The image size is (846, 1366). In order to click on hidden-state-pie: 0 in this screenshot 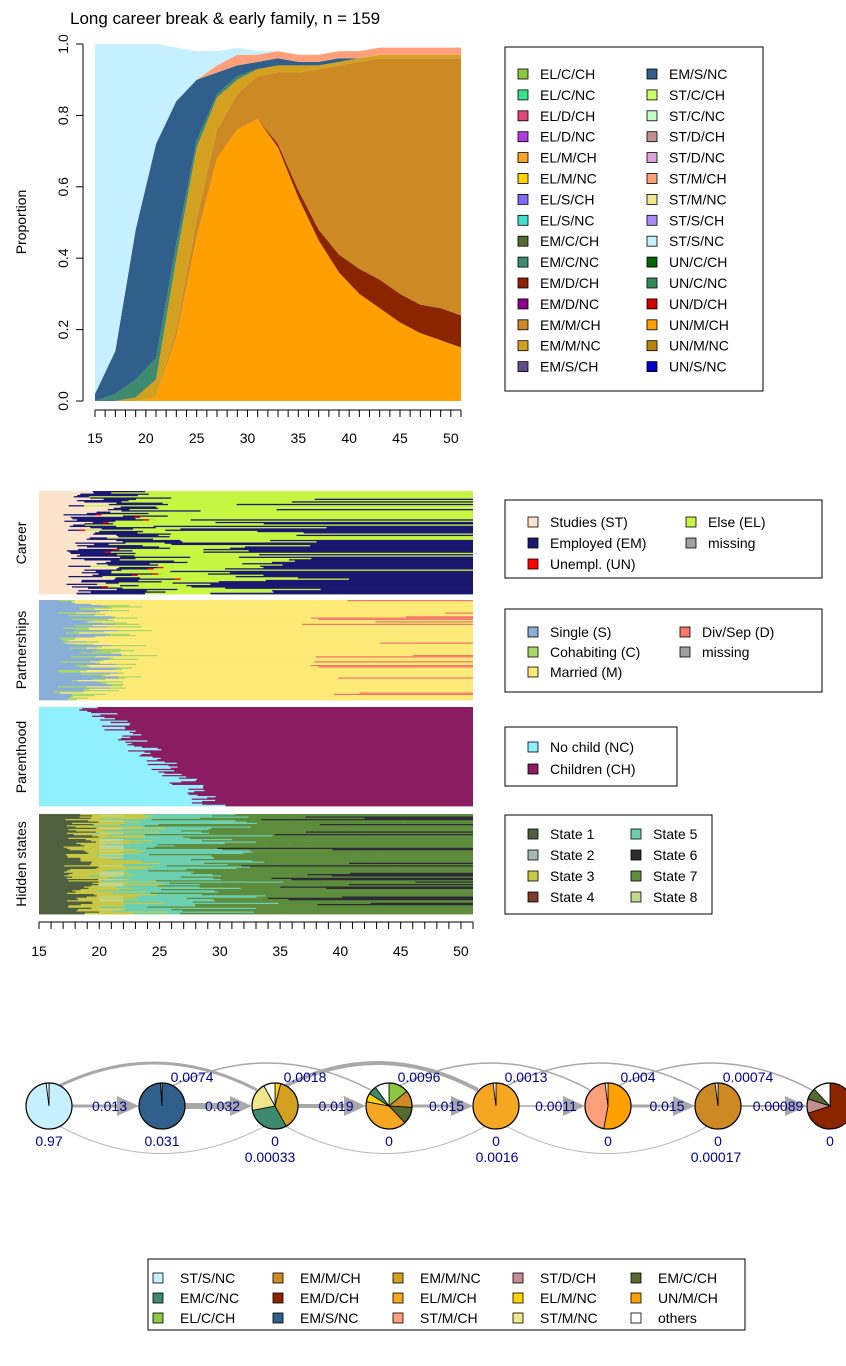, I will do `click(496, 1115)`.